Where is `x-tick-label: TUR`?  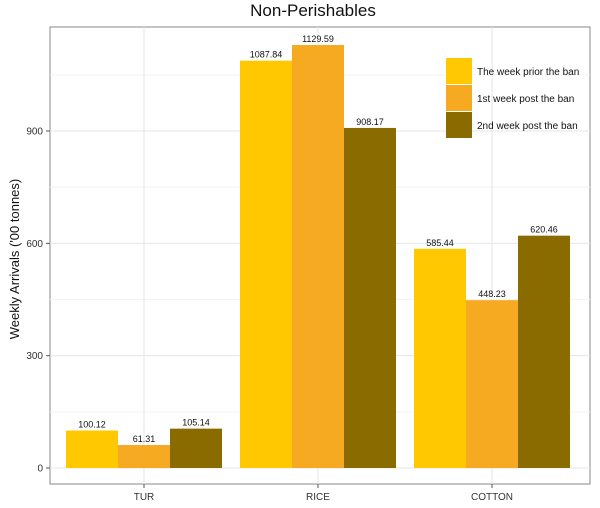
x-tick-label: TUR is located at coordinates (144, 497).